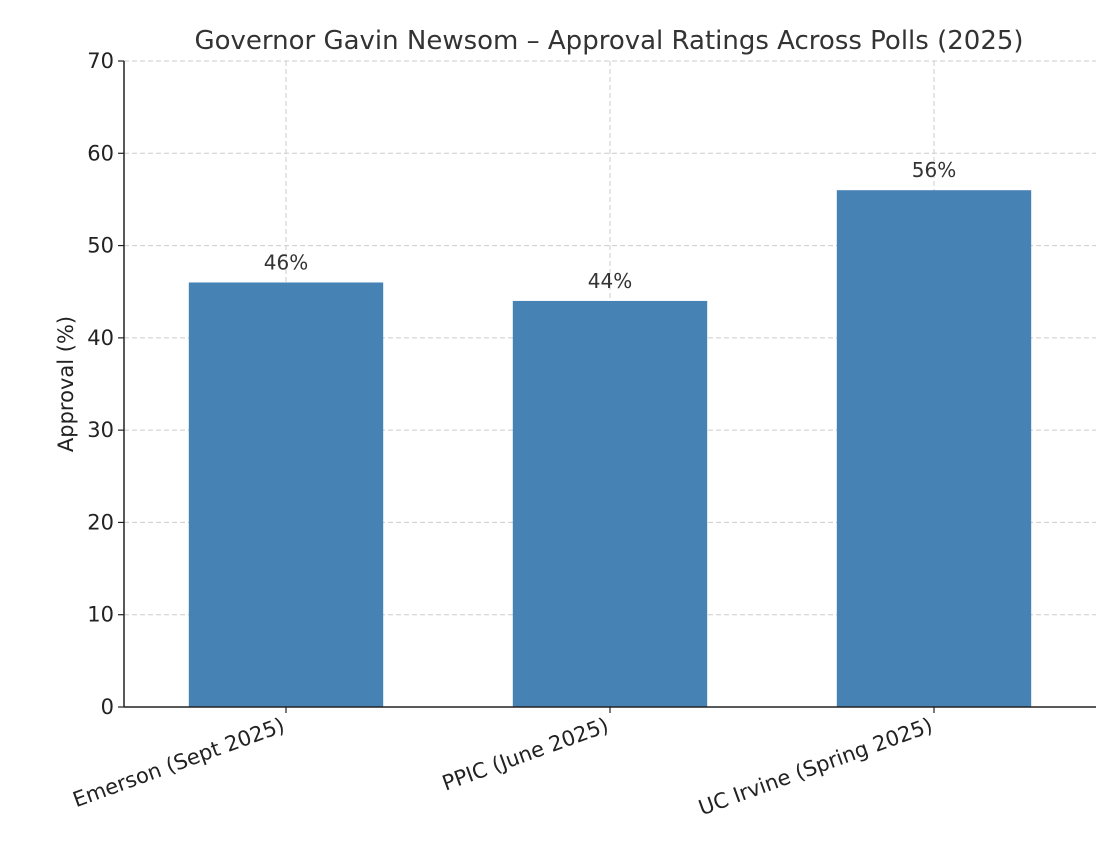  I want to click on y-tick-label: 60, so click(100, 153).